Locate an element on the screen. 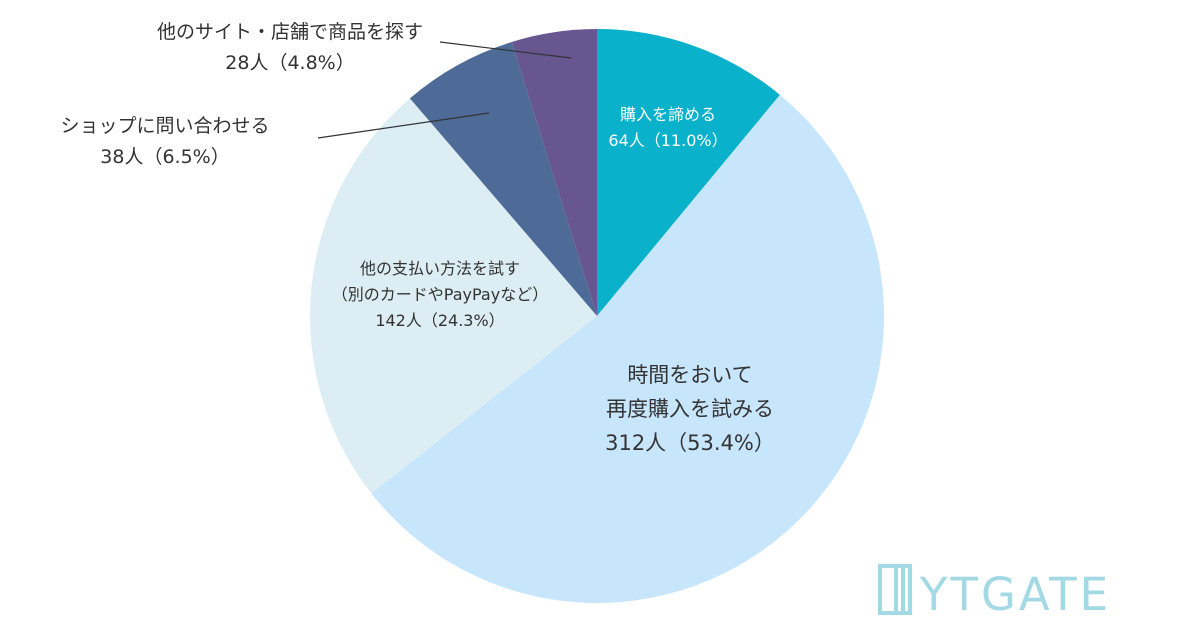 The image size is (1200, 630). slice-label-line: 他のサイト・店舗で商品を探す is located at coordinates (290, 32).